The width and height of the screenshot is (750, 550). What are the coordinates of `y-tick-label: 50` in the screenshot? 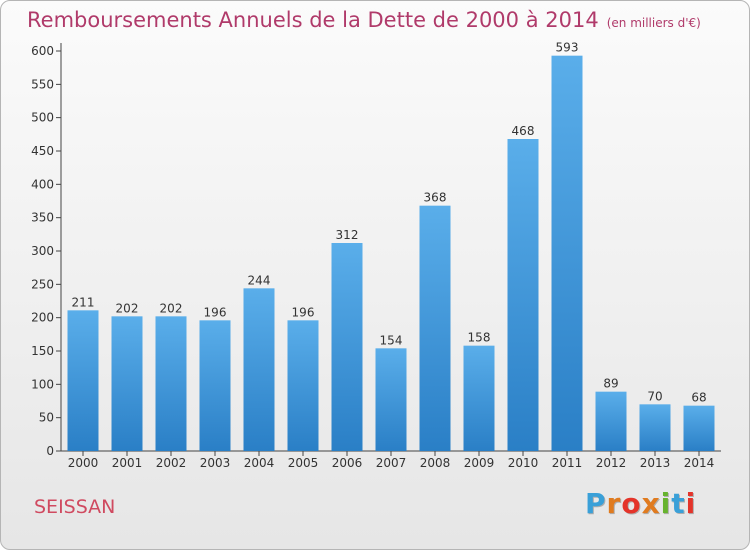 It's located at (46, 418).